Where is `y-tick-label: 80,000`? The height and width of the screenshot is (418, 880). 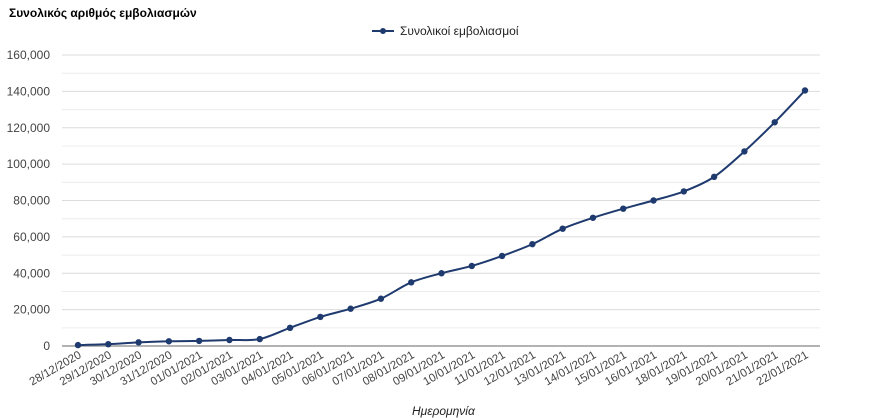 y-tick-label: 80,000 is located at coordinates (31, 201).